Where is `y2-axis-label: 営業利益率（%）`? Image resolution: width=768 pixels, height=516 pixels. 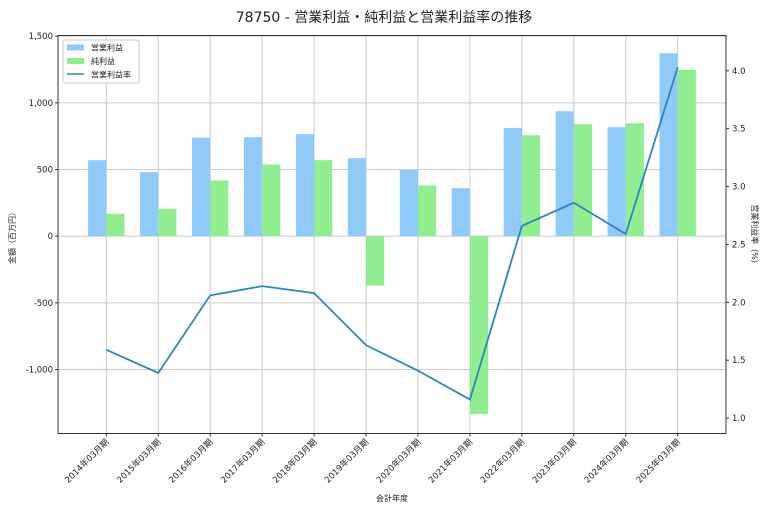
y2-axis-label: 営業利益率（%） is located at coordinates (755, 236).